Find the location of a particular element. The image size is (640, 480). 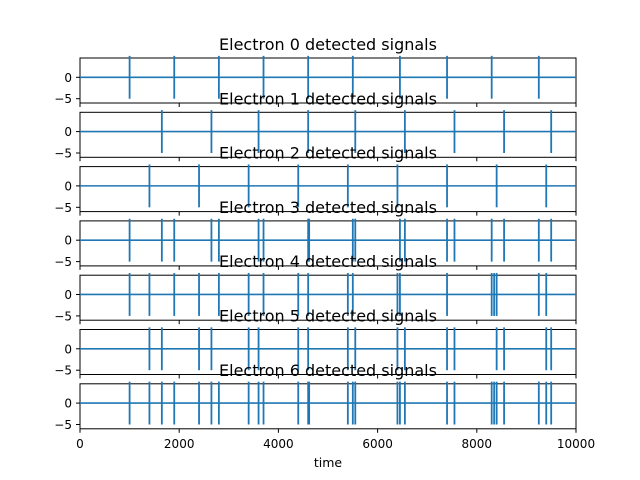

shared-x-axis: 0 2000 4000 6000 8000 10000 is located at coordinates (335, 444).